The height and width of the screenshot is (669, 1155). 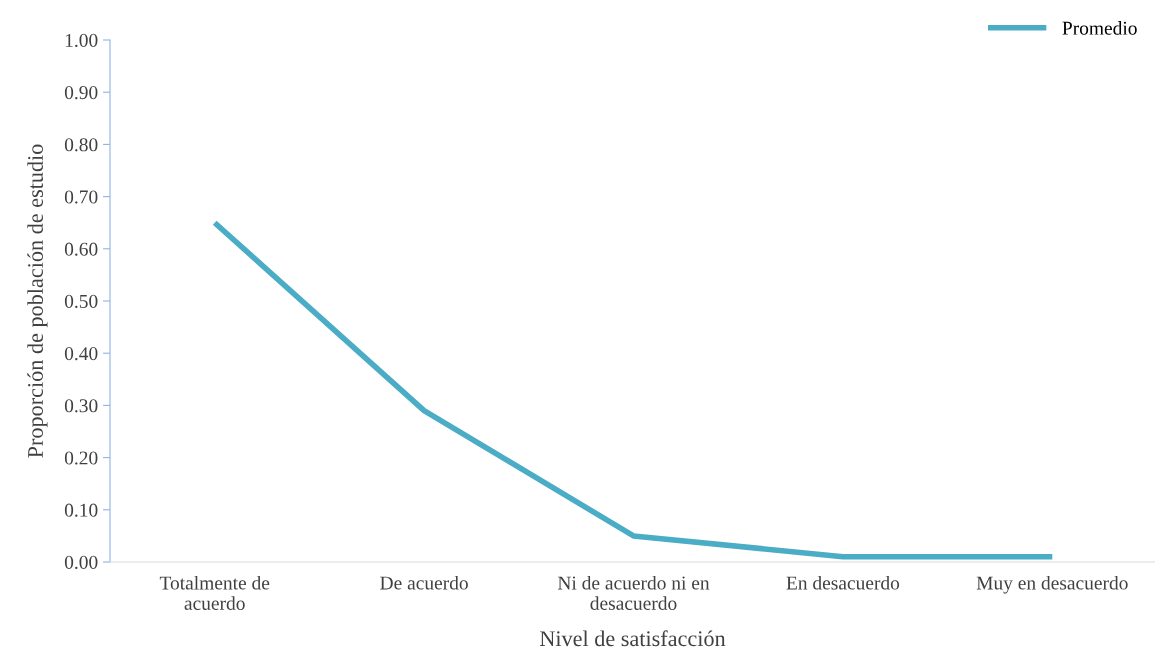 I want to click on y-tick-label: 0.90, so click(x=81, y=93).